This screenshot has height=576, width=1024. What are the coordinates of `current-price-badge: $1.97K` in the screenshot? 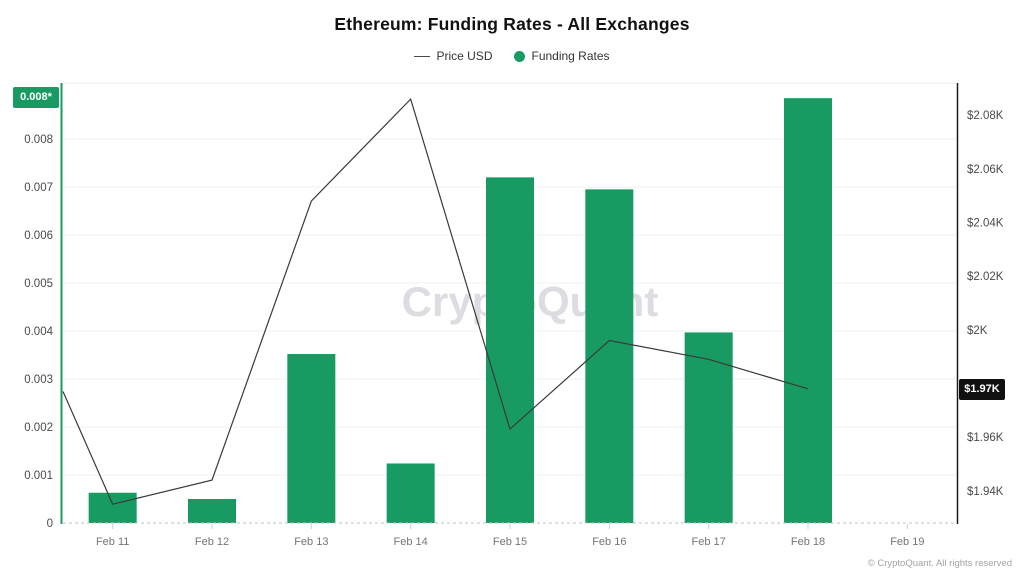 It's located at (982, 389).